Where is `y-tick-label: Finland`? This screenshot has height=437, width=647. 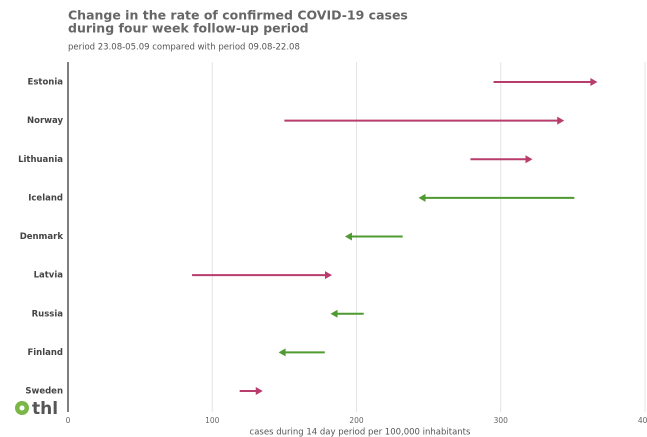 y-tick-label: Finland is located at coordinates (45, 353).